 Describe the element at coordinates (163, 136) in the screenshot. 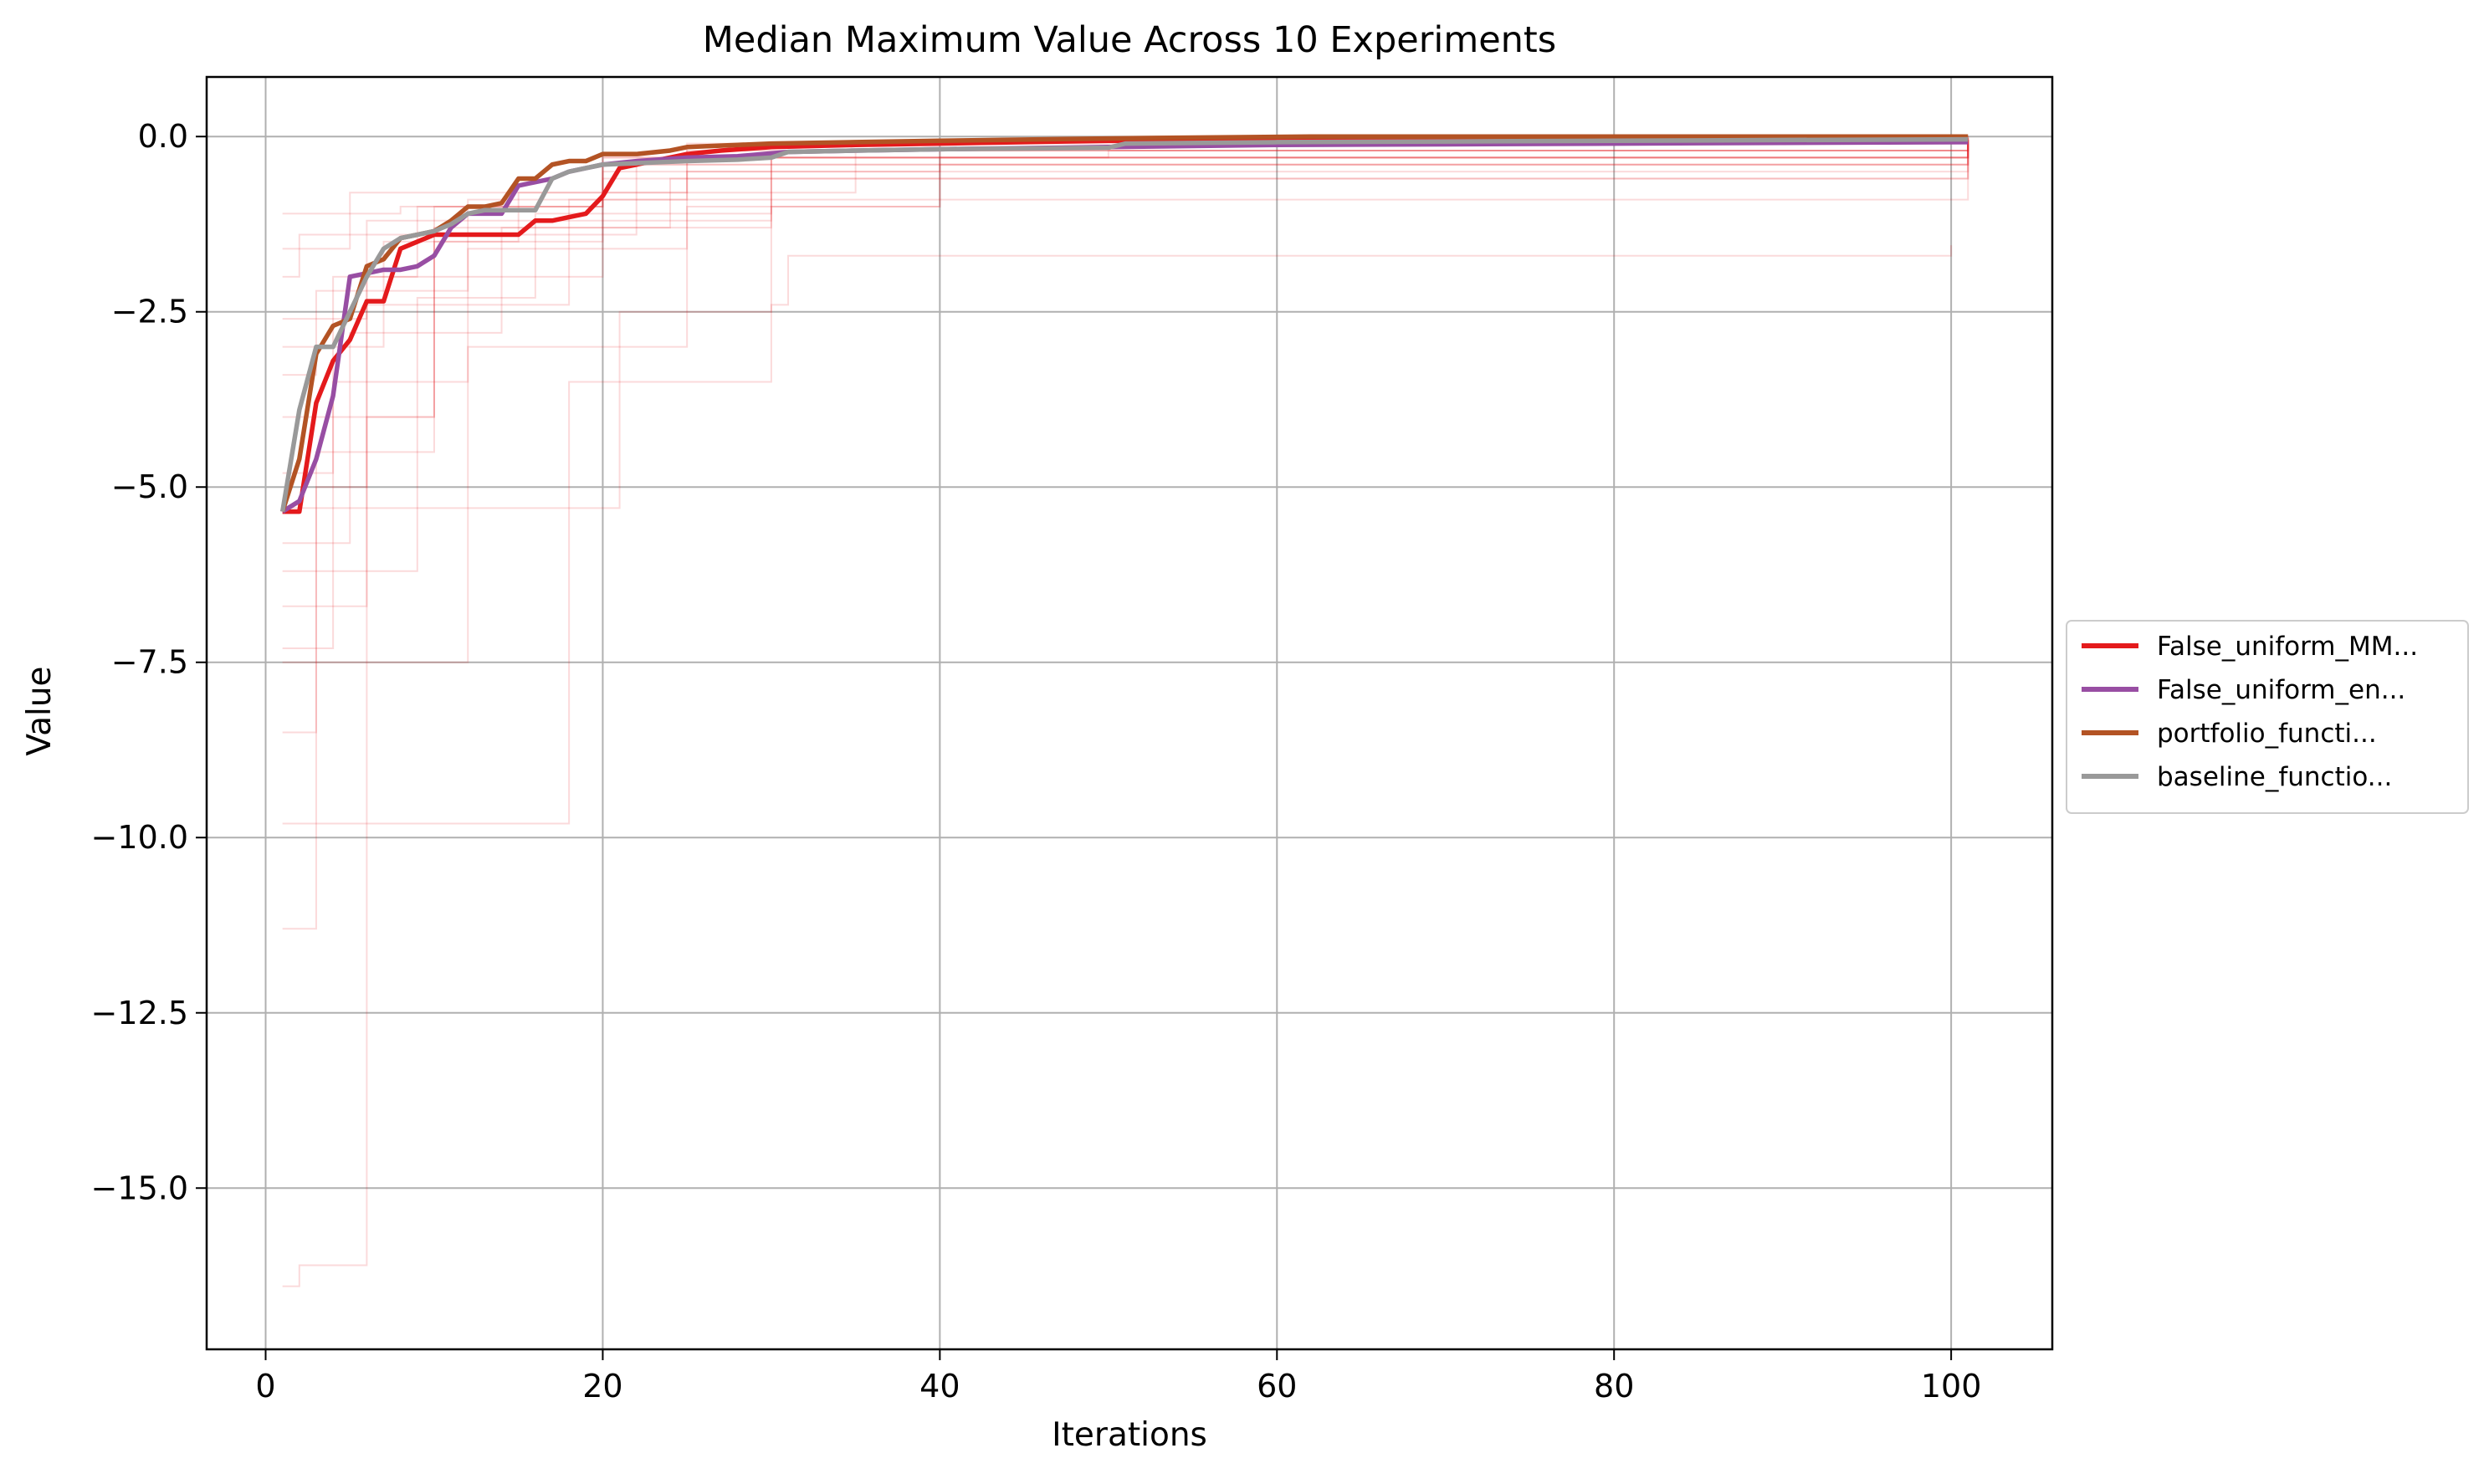

I see `y-tick-label: 0.0` at that location.